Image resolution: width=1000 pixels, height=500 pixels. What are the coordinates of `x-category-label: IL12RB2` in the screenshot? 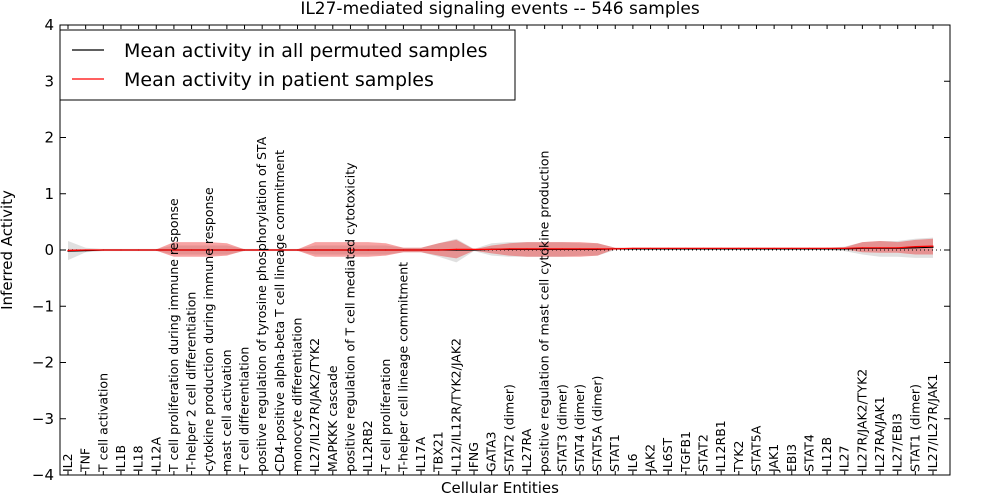 It's located at (367, 446).